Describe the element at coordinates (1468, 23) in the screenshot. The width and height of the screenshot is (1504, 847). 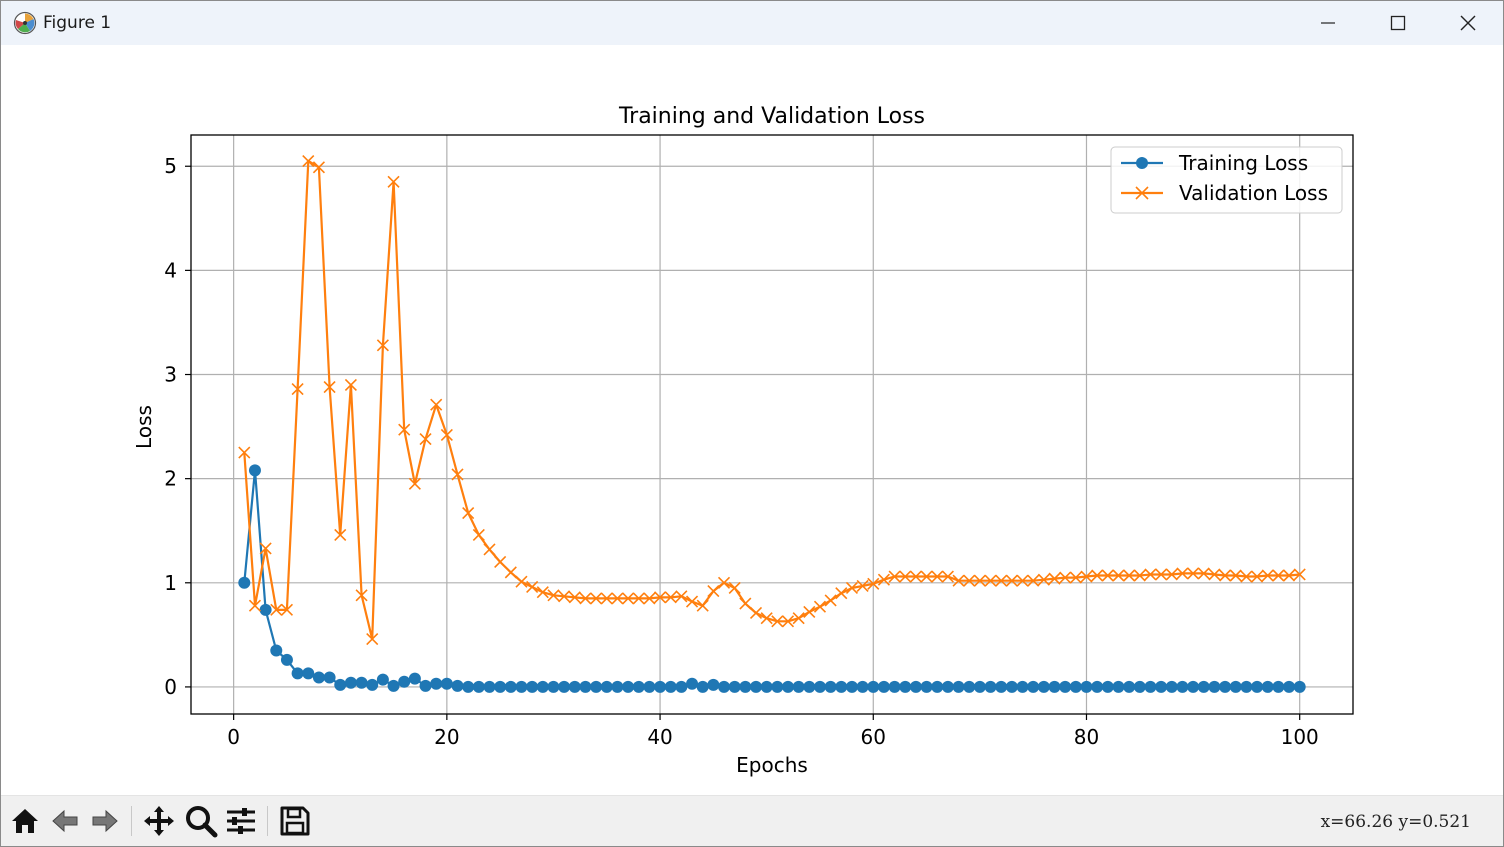
I see `close-button` at that location.